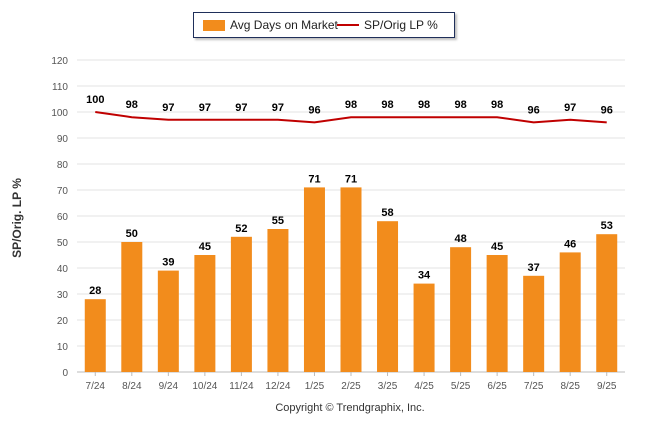  What do you see at coordinates (315, 386) in the screenshot?
I see `x-tick-label: 1/25` at bounding box center [315, 386].